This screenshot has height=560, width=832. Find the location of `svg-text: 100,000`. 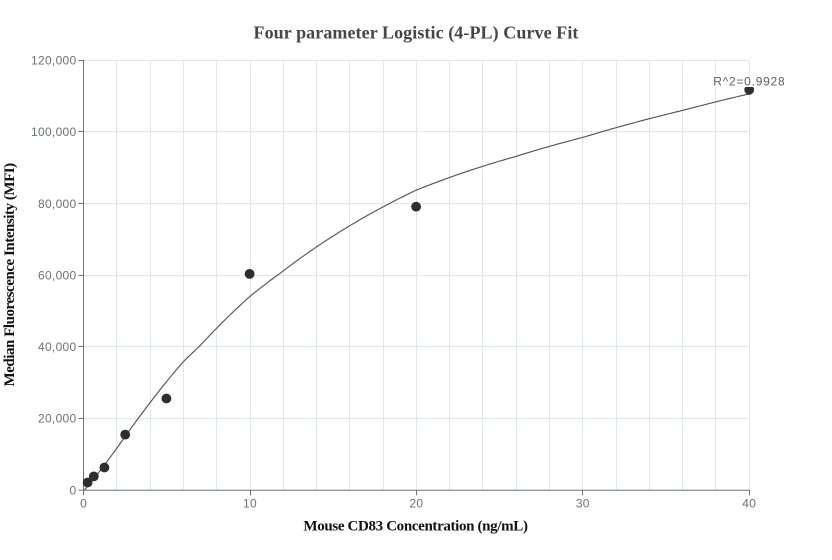

svg-text: 100,000 is located at coordinates (54, 132).